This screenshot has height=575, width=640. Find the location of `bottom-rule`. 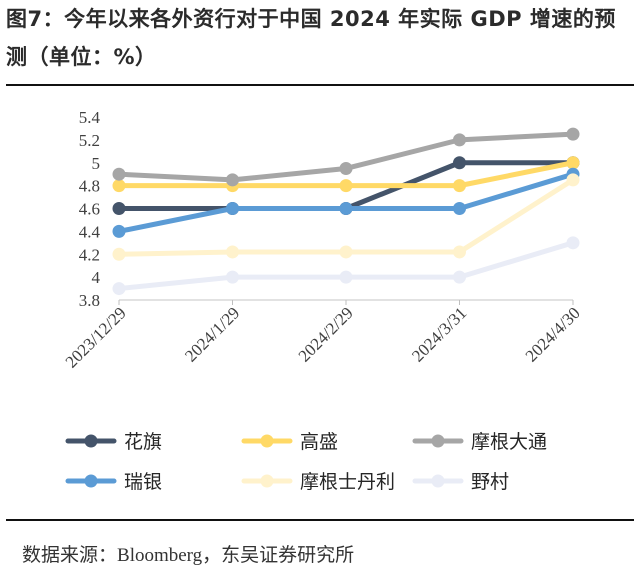

bottom-rule is located at coordinates (320, 520).